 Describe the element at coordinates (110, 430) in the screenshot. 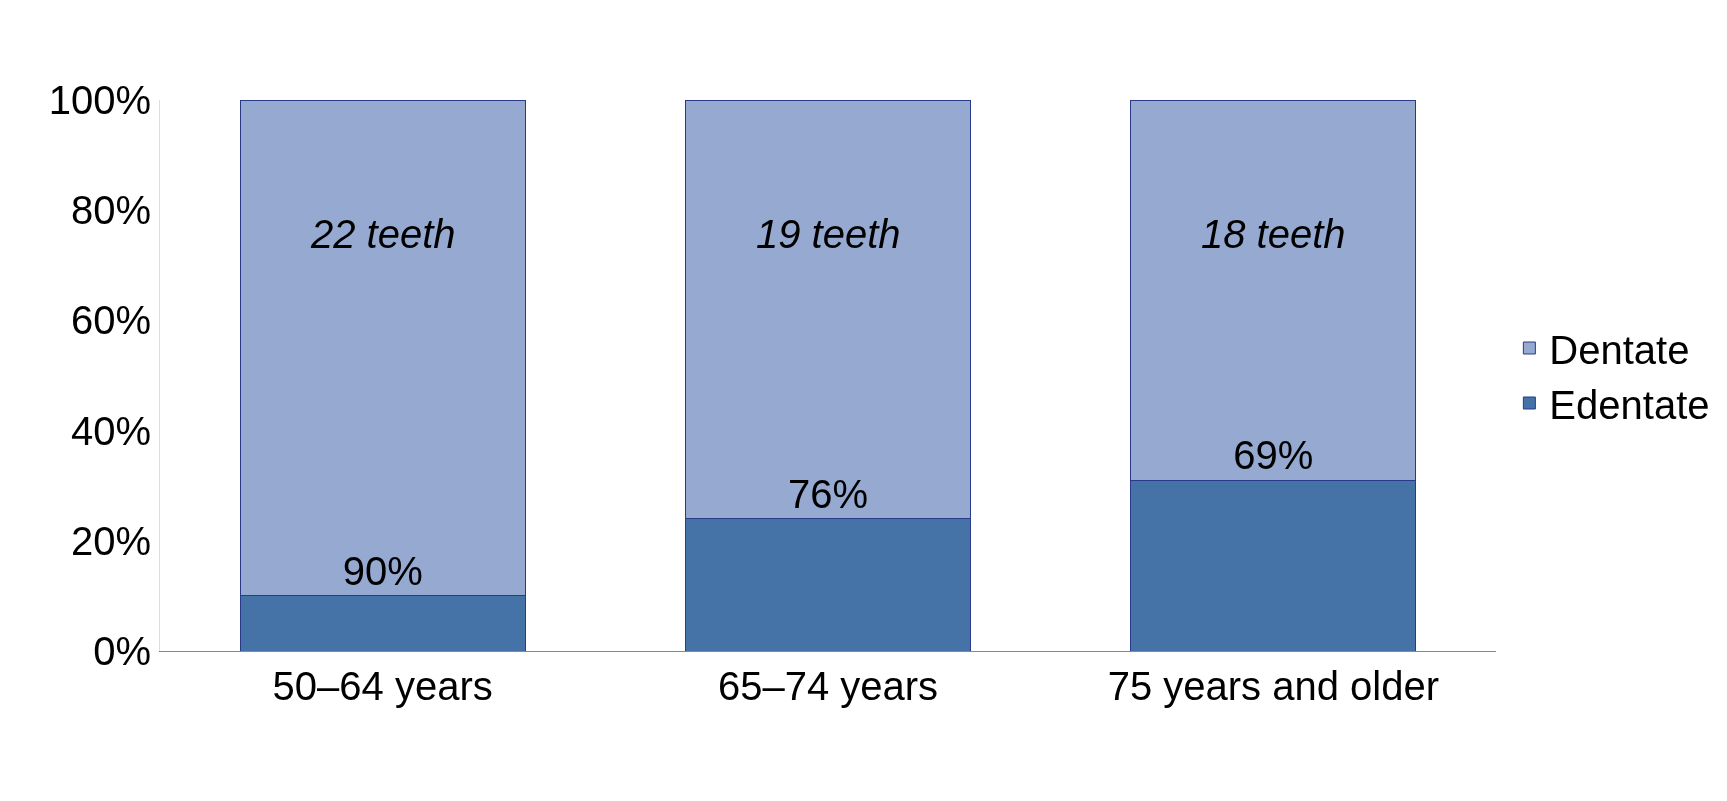

I see `y-tick-label: 40%` at that location.